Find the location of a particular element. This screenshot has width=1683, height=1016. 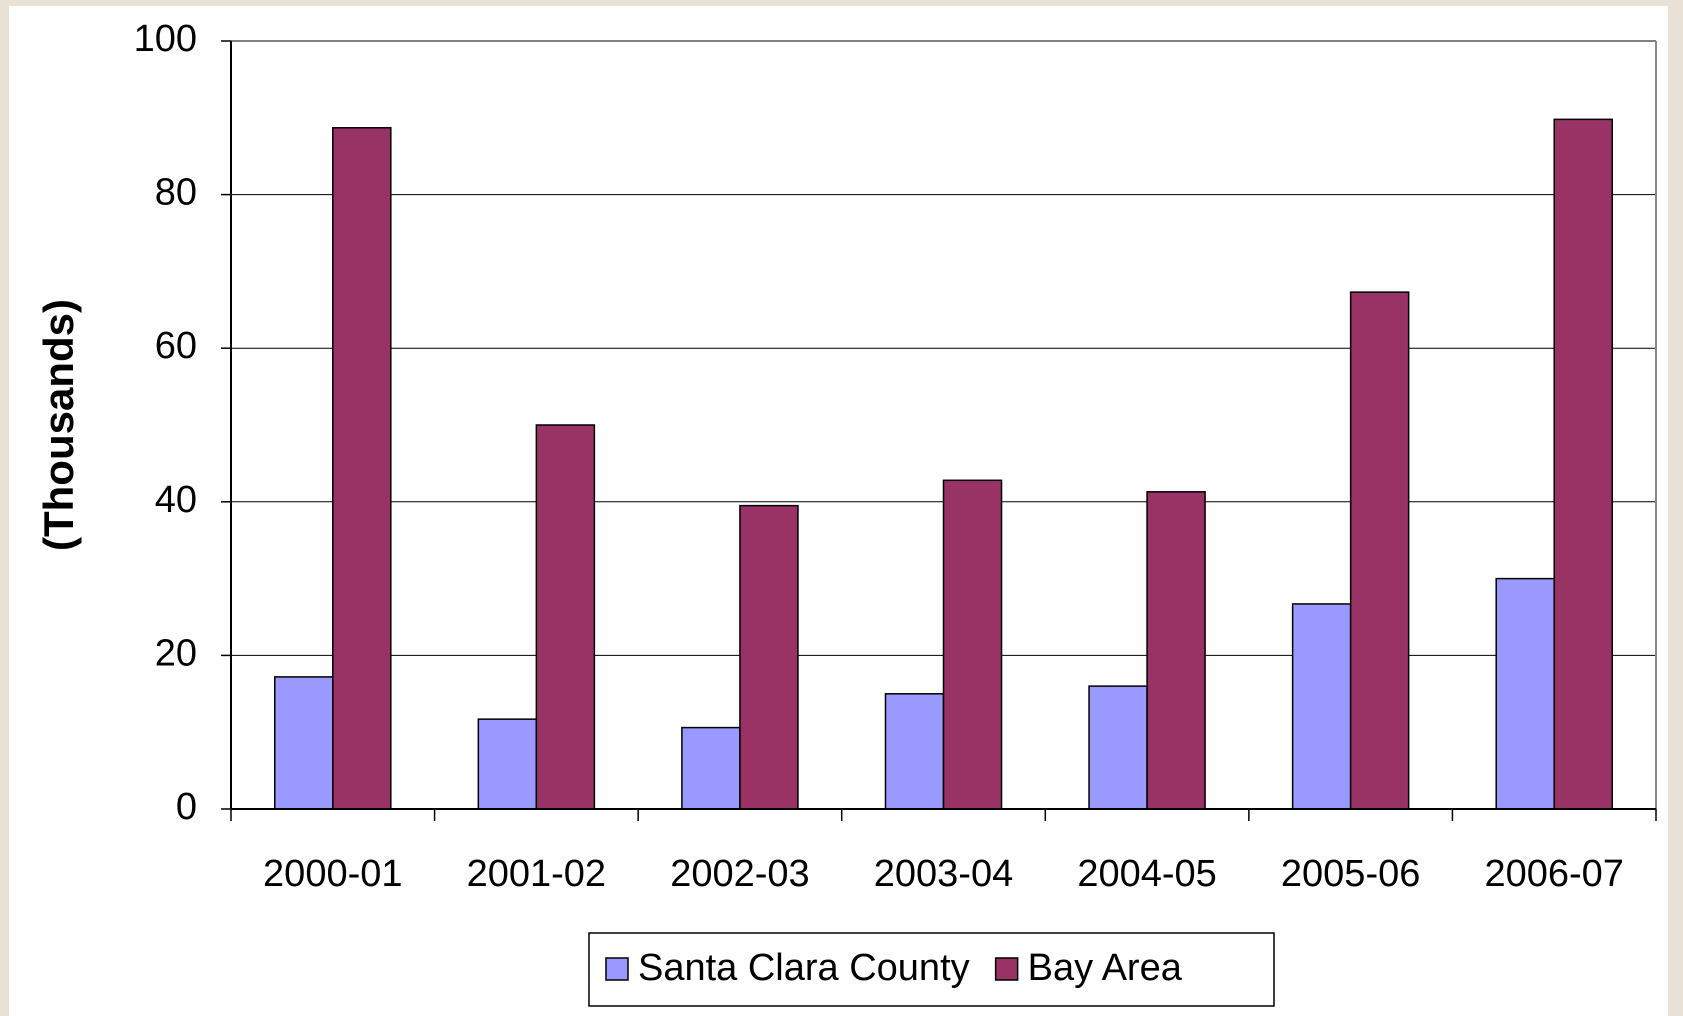

x-tick-label: 2002-03 is located at coordinates (739, 874).